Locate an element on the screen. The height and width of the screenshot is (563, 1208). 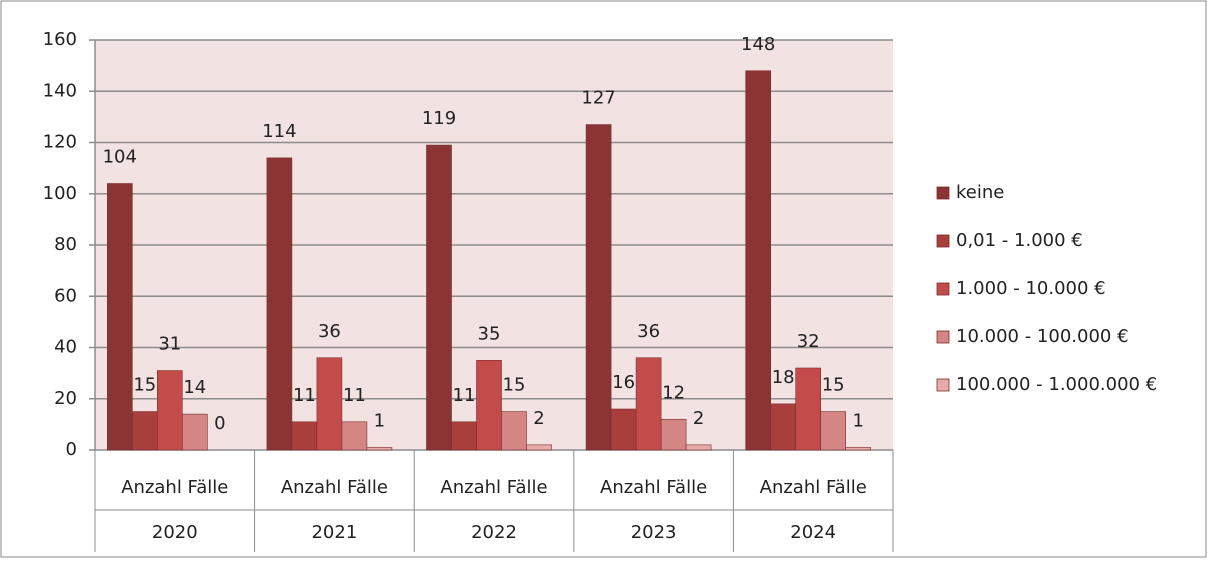
y-tick-label: 160 is located at coordinates (60, 39).